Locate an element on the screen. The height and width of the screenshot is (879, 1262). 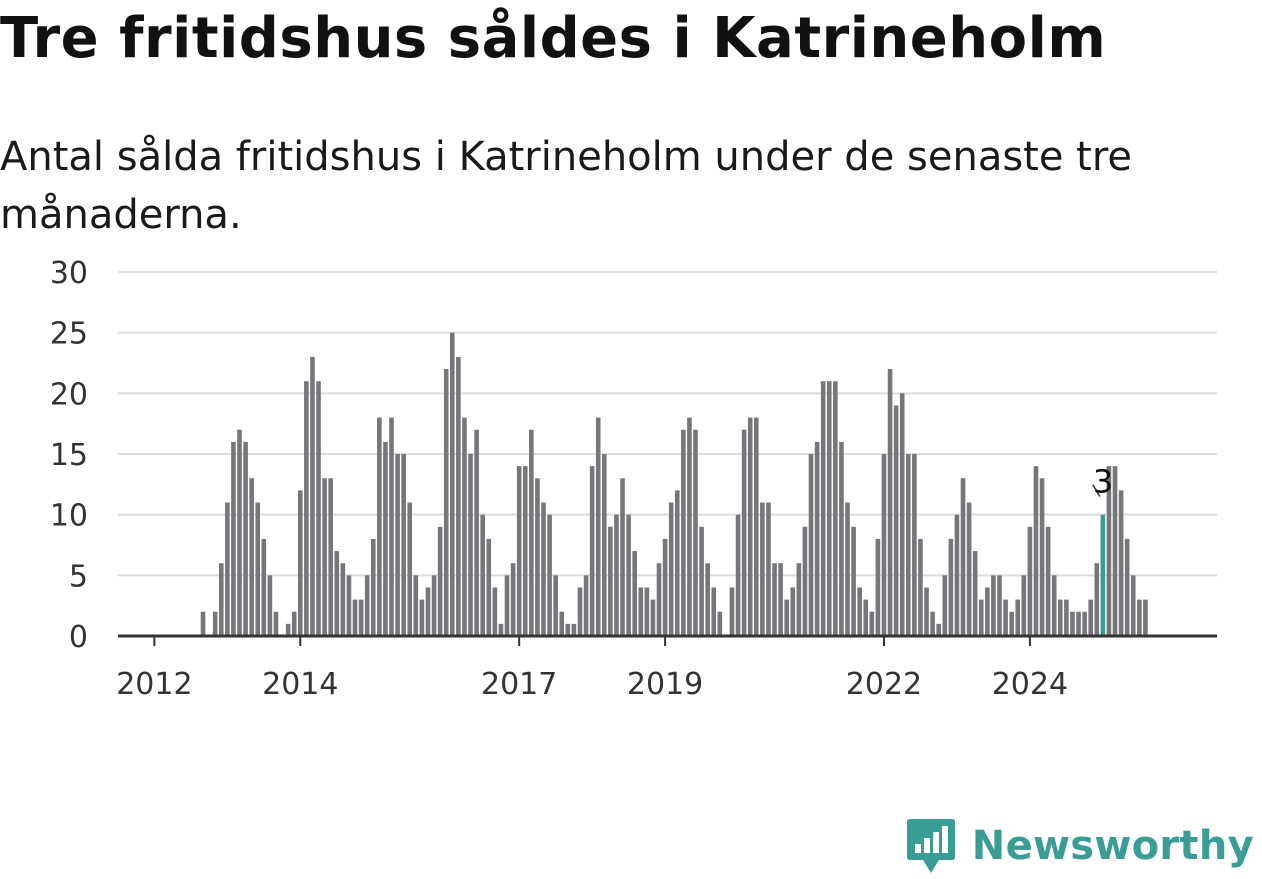
newsworthy-logo-icon is located at coordinates (930, 846).